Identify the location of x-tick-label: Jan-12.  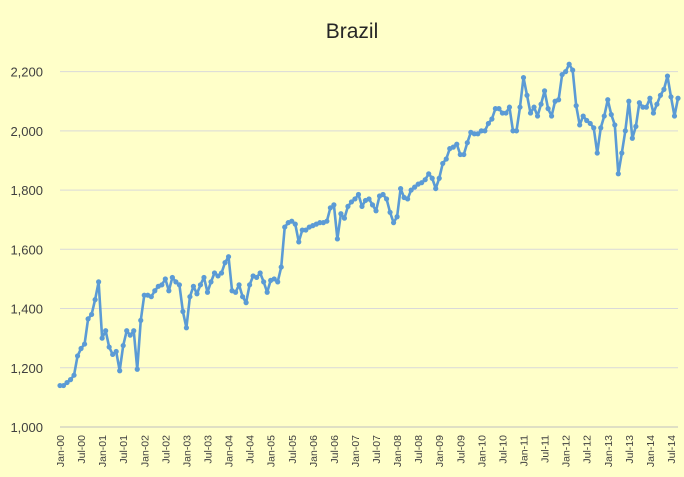
(567, 451).